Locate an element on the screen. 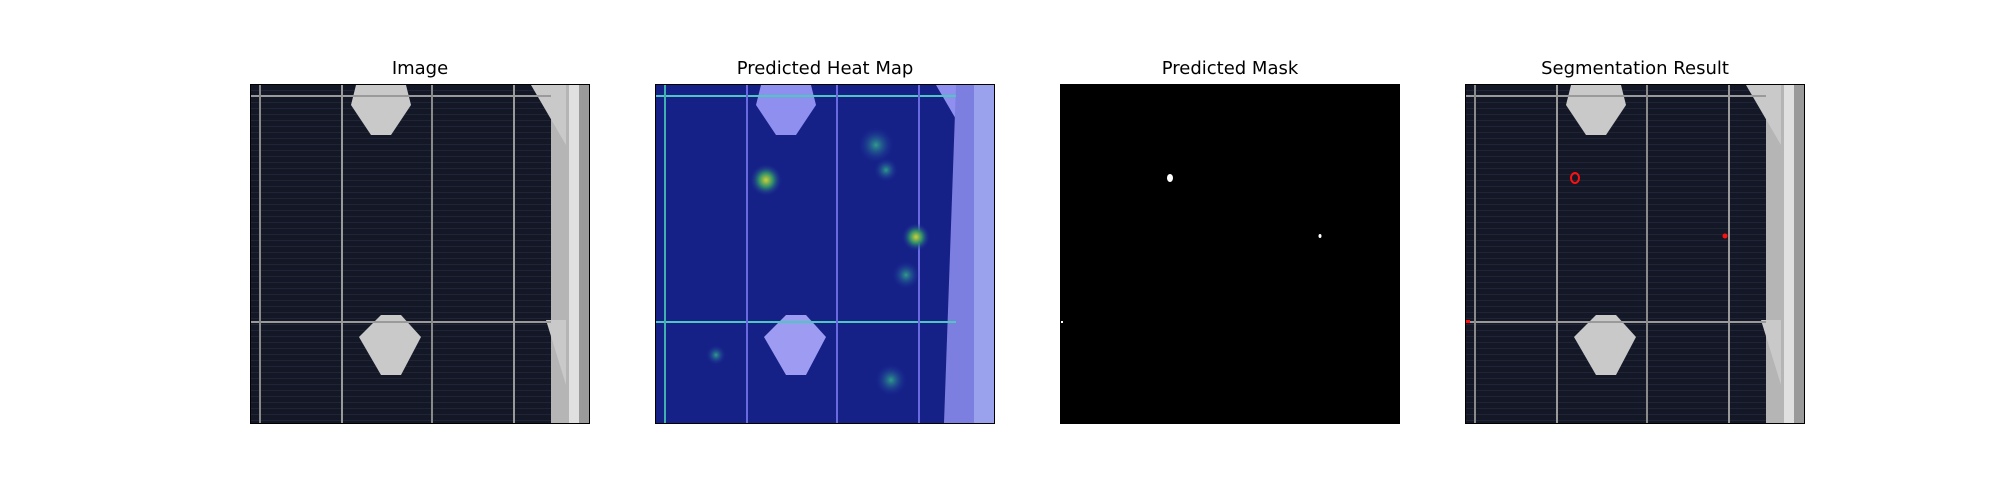 This screenshot has width=2000, height=500. heat-map-svg is located at coordinates (825, 254).